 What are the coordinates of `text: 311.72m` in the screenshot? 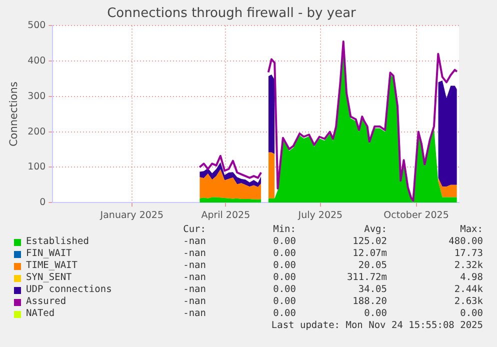 It's located at (366, 278).